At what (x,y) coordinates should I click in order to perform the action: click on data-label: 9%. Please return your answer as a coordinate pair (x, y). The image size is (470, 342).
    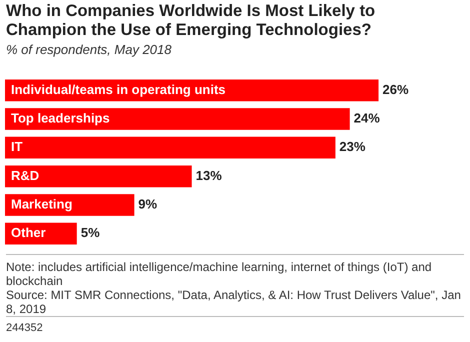
    Looking at the image, I should click on (148, 204).